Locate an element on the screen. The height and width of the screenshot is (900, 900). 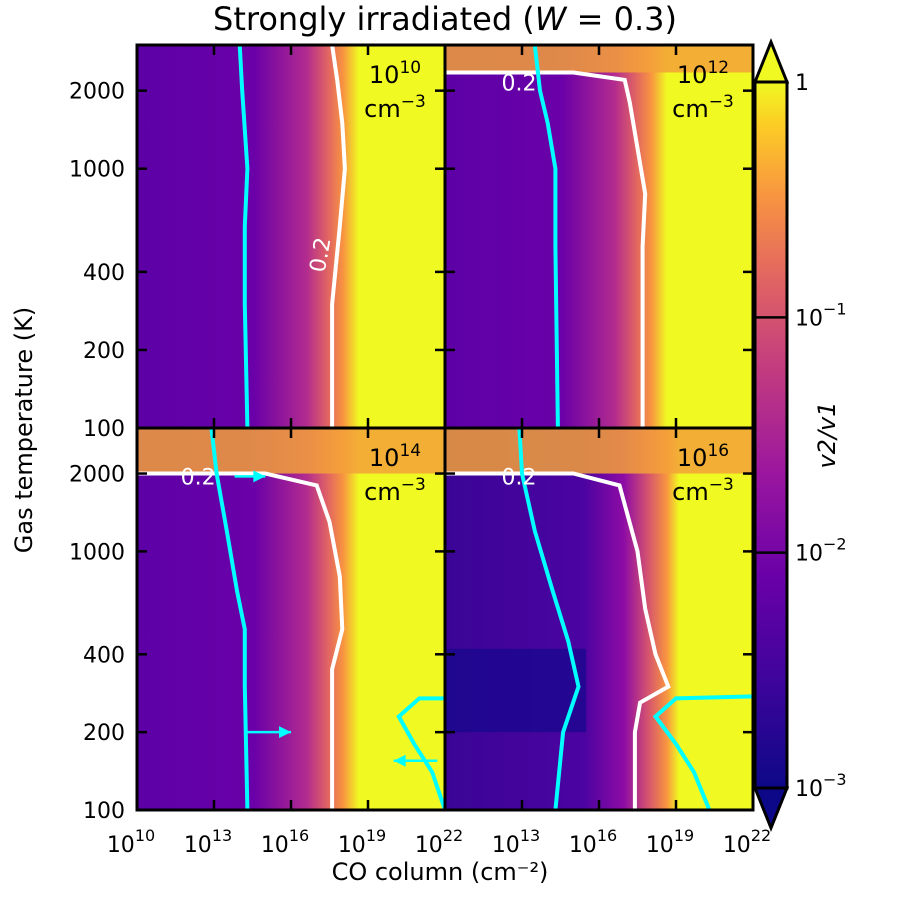
chart-title-prefix: Strongly irradiated ( is located at coordinates (374, 19).